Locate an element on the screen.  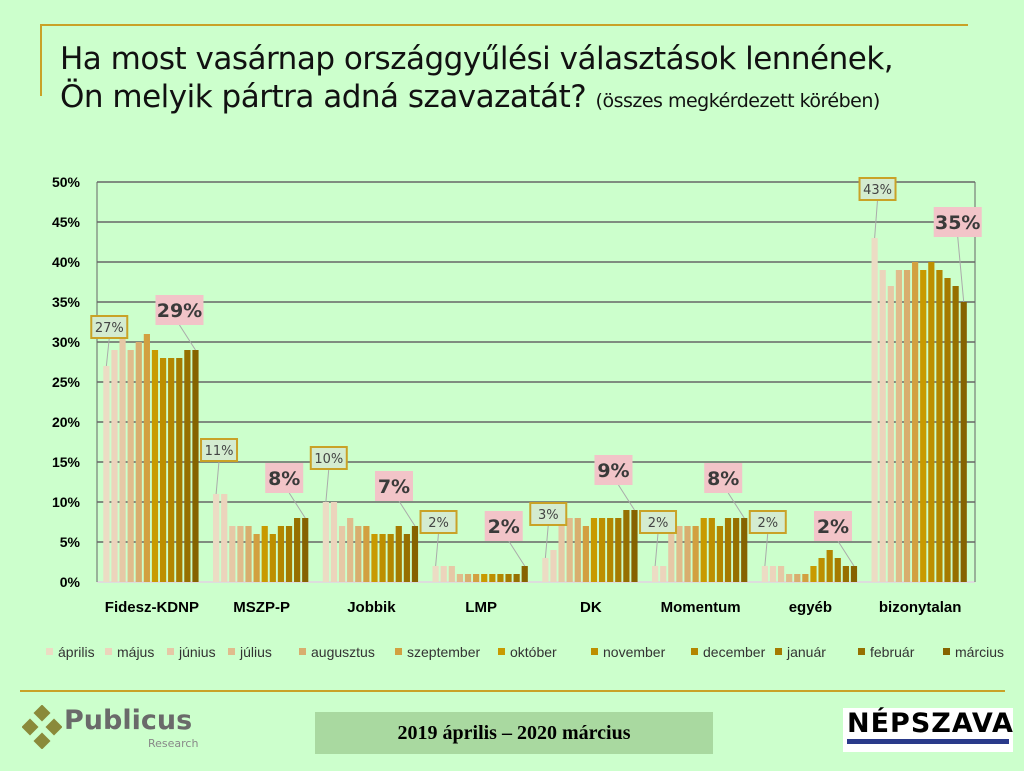
legend-label: június is located at coordinates (197, 652).